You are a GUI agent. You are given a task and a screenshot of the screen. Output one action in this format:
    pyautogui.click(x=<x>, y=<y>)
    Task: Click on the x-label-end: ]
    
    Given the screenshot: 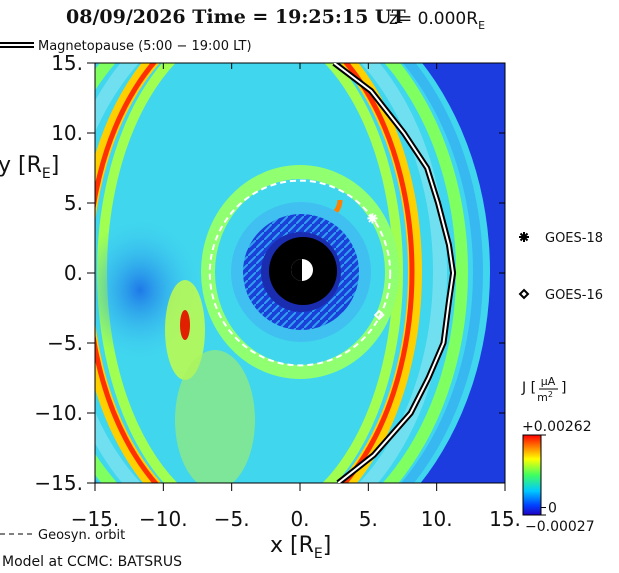 What is the action you would take?
    pyautogui.click(x=327, y=545)
    